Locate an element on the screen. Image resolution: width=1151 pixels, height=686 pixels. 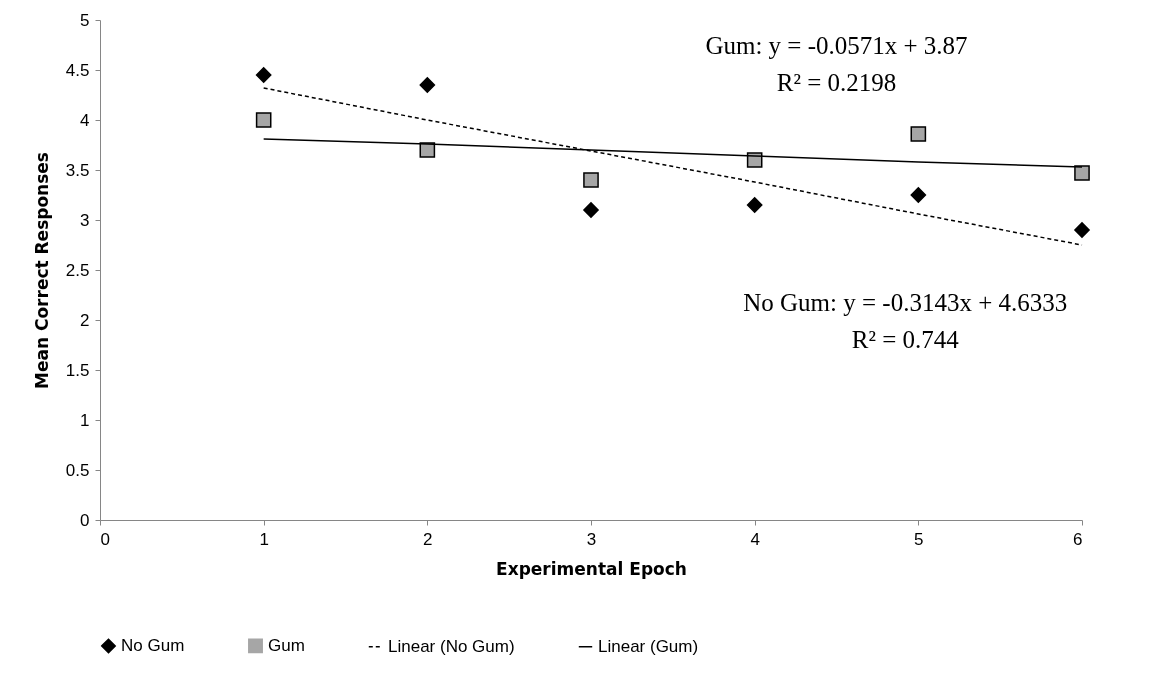
legend-label: Linear (No Gum) is located at coordinates (451, 646).